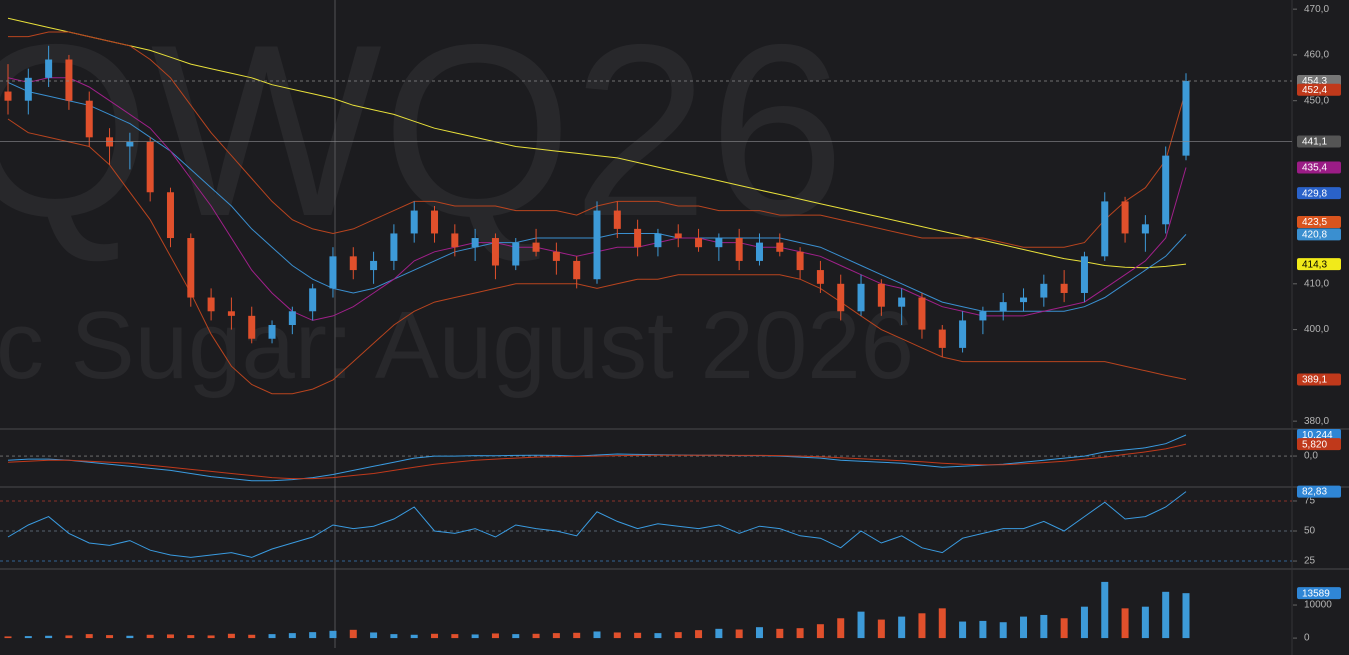  What do you see at coordinates (1307, 638) in the screenshot?
I see `y-tick-label: 0` at bounding box center [1307, 638].